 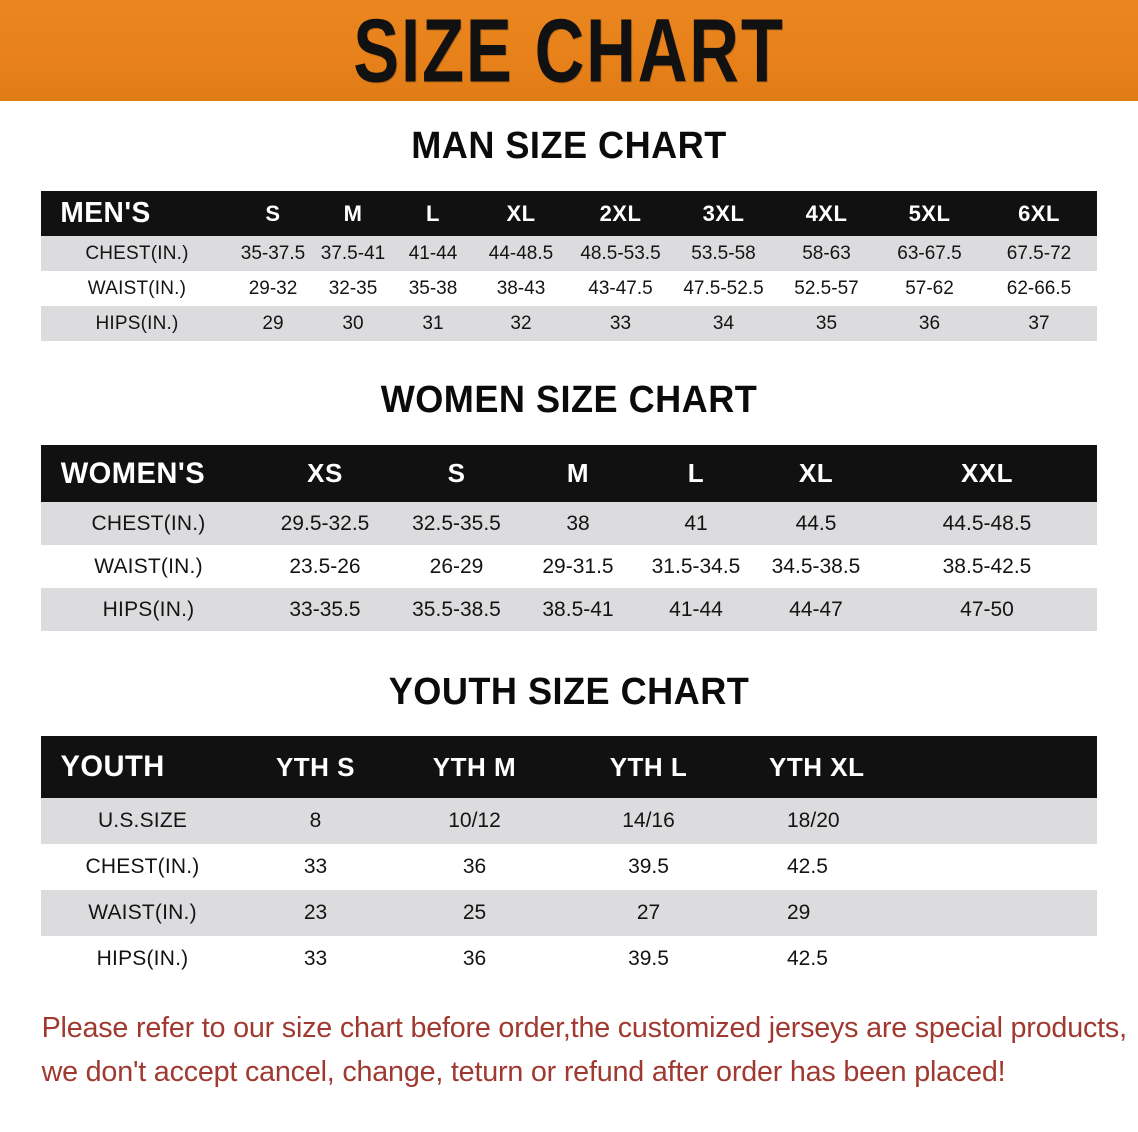 I want to click on table-cell: 30, so click(x=353, y=323).